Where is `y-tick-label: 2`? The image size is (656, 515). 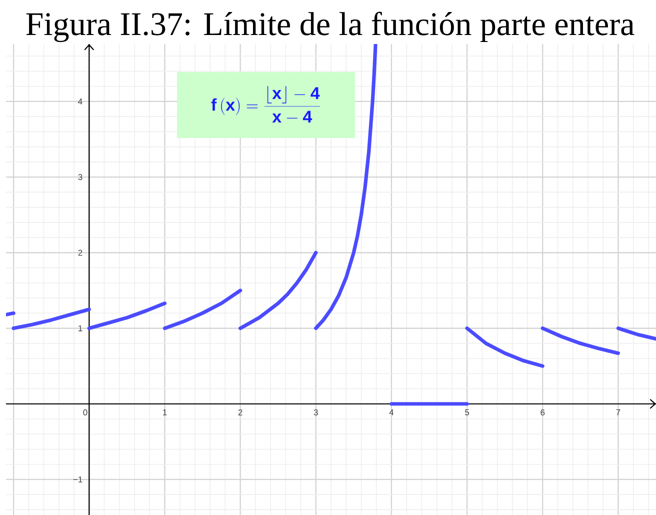
y-tick-label: 2 is located at coordinates (80, 253).